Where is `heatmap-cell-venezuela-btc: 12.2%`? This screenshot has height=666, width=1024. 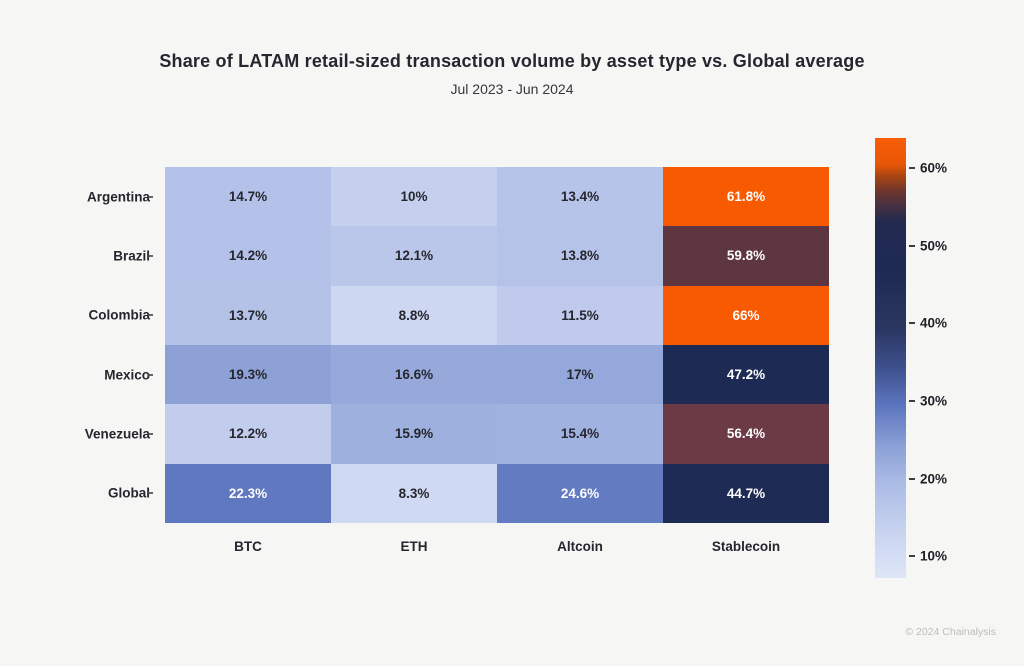
heatmap-cell-venezuela-btc: 12.2% is located at coordinates (248, 434).